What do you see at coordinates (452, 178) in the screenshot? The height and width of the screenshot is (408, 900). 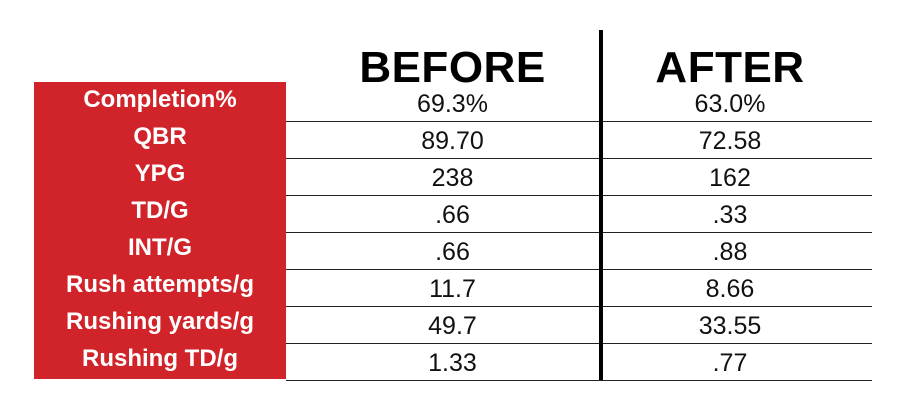 I see `cell-before: 238` at bounding box center [452, 178].